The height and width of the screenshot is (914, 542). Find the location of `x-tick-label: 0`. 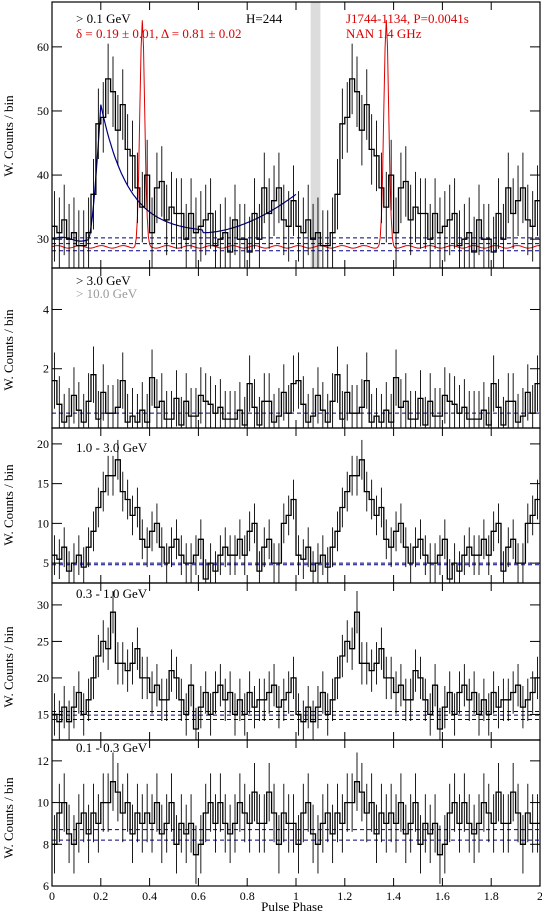

x-tick-label: 0 is located at coordinates (52, 896).